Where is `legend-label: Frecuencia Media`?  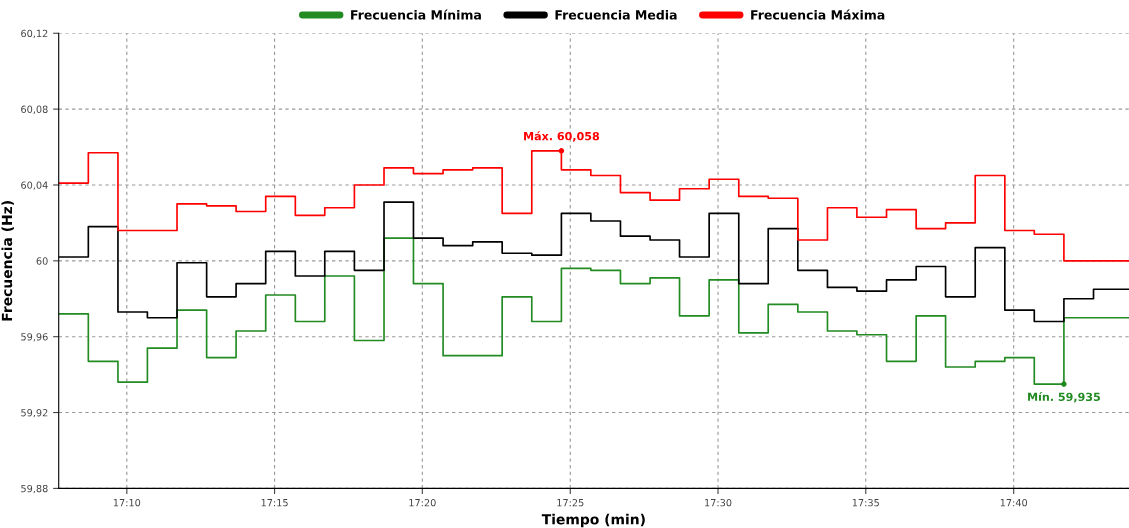
legend-label: Frecuencia Media is located at coordinates (616, 14).